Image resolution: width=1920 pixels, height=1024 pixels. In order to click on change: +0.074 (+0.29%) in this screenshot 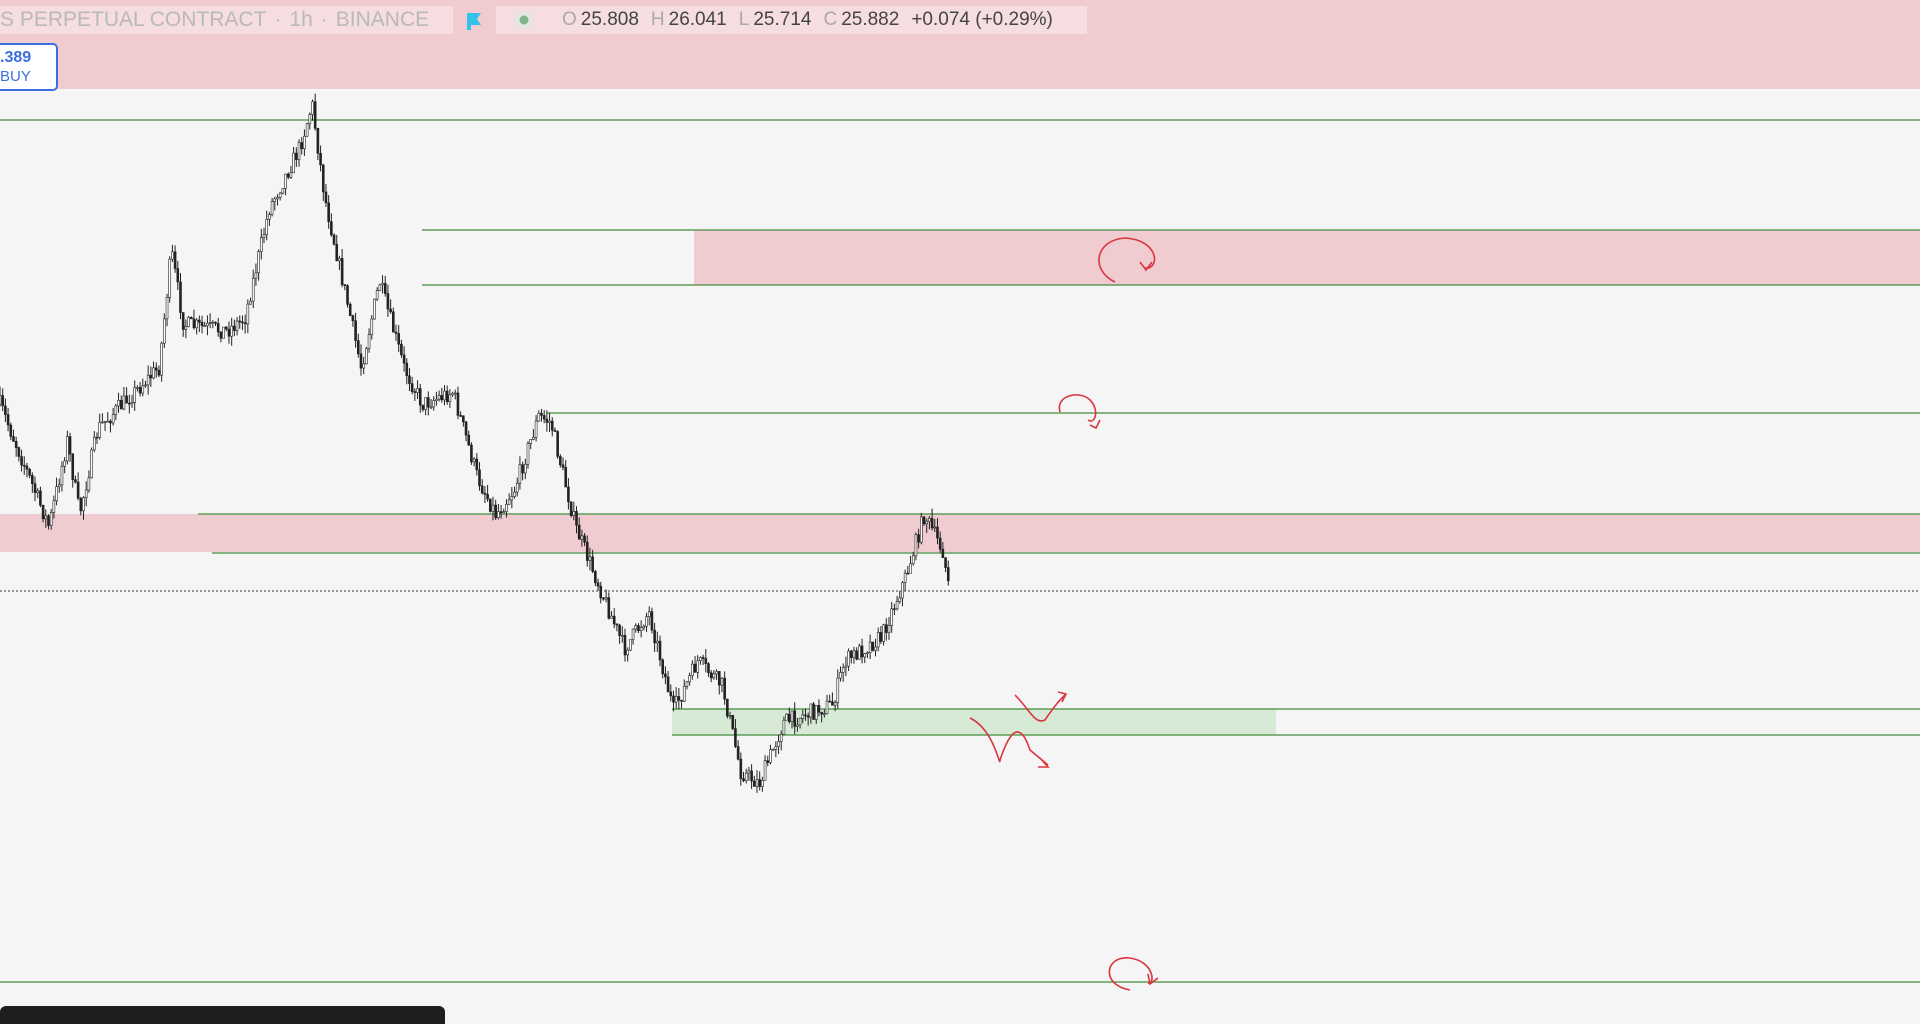, I will do `click(982, 19)`.